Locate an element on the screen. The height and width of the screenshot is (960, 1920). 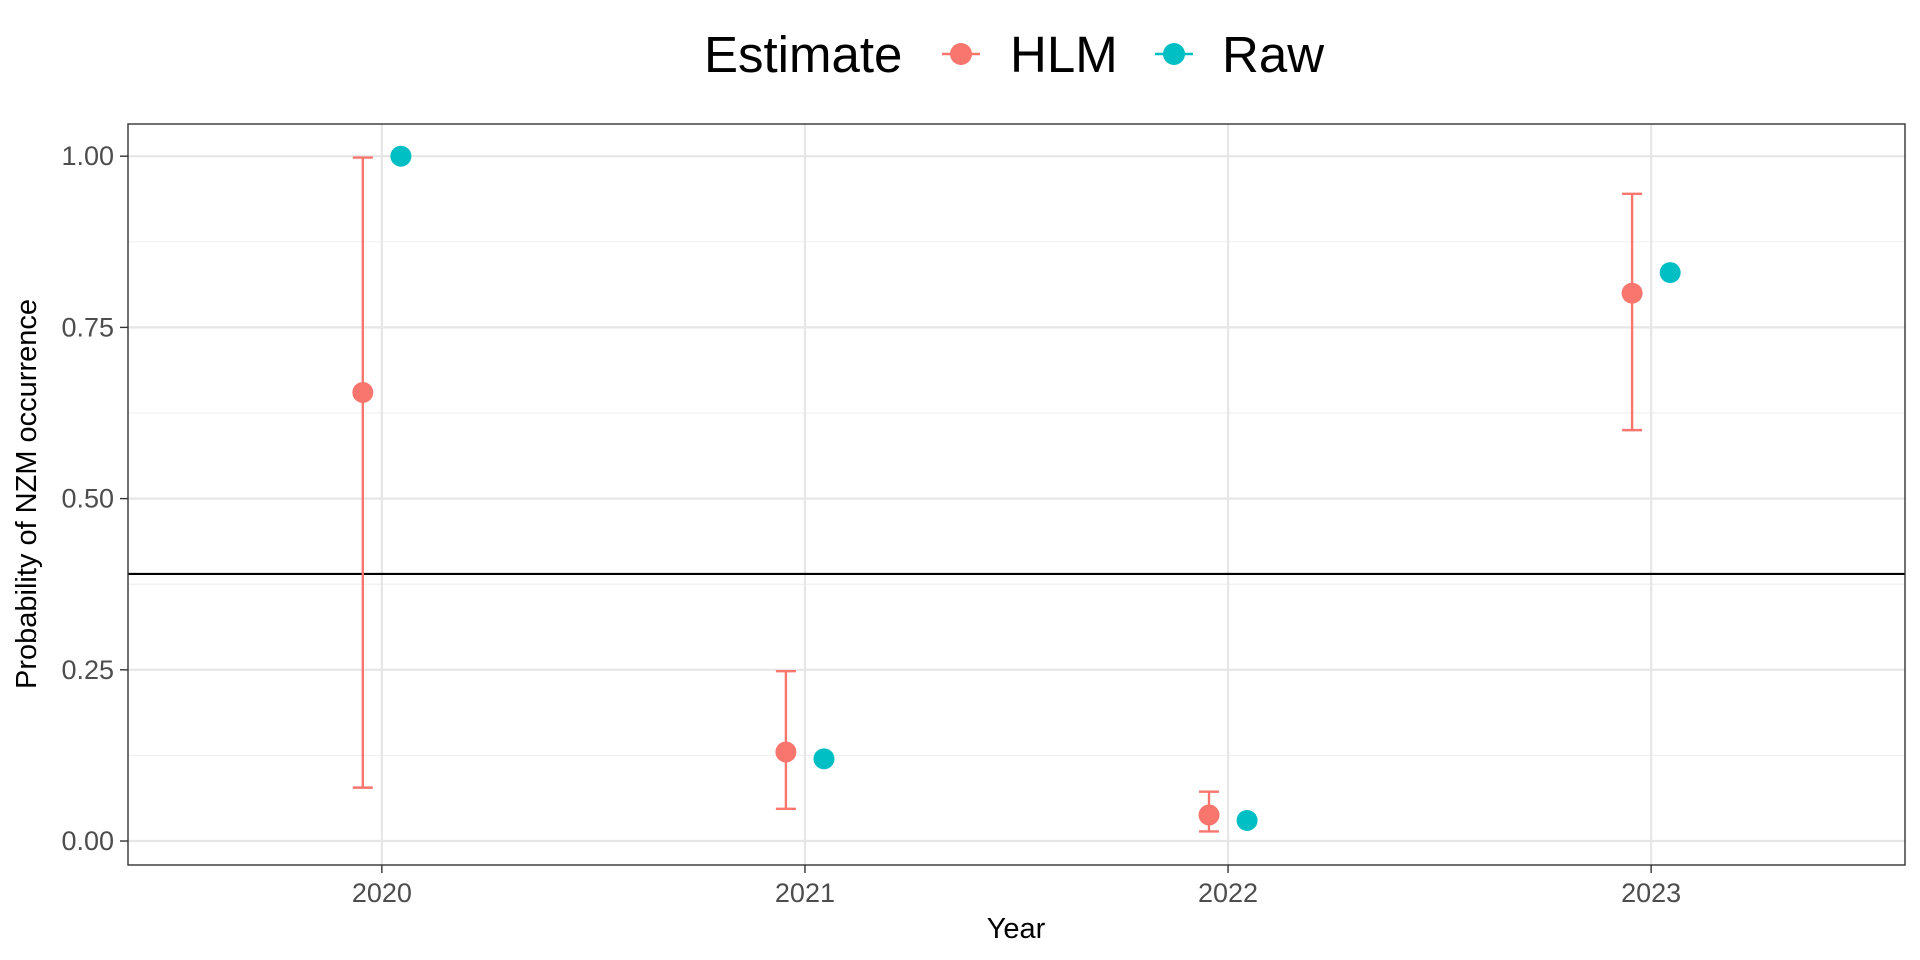
y-tick-label: 0.75 is located at coordinates (87, 327).